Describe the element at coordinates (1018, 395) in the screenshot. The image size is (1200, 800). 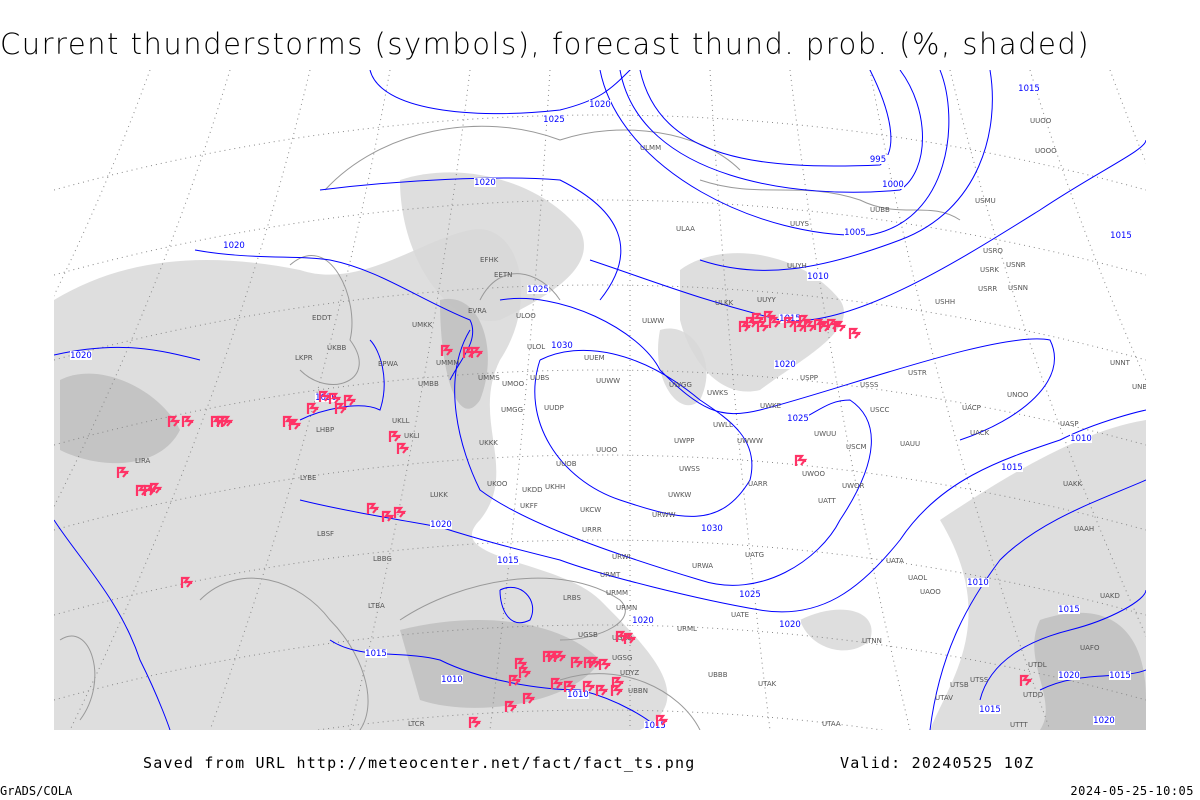
I see `station-label: UNOO` at that location.